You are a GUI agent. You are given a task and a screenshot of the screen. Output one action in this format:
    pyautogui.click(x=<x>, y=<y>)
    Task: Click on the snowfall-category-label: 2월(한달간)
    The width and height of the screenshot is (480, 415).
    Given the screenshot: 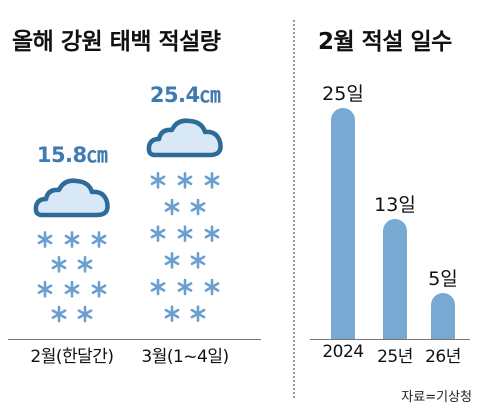 What is the action you would take?
    pyautogui.click(x=72, y=357)
    